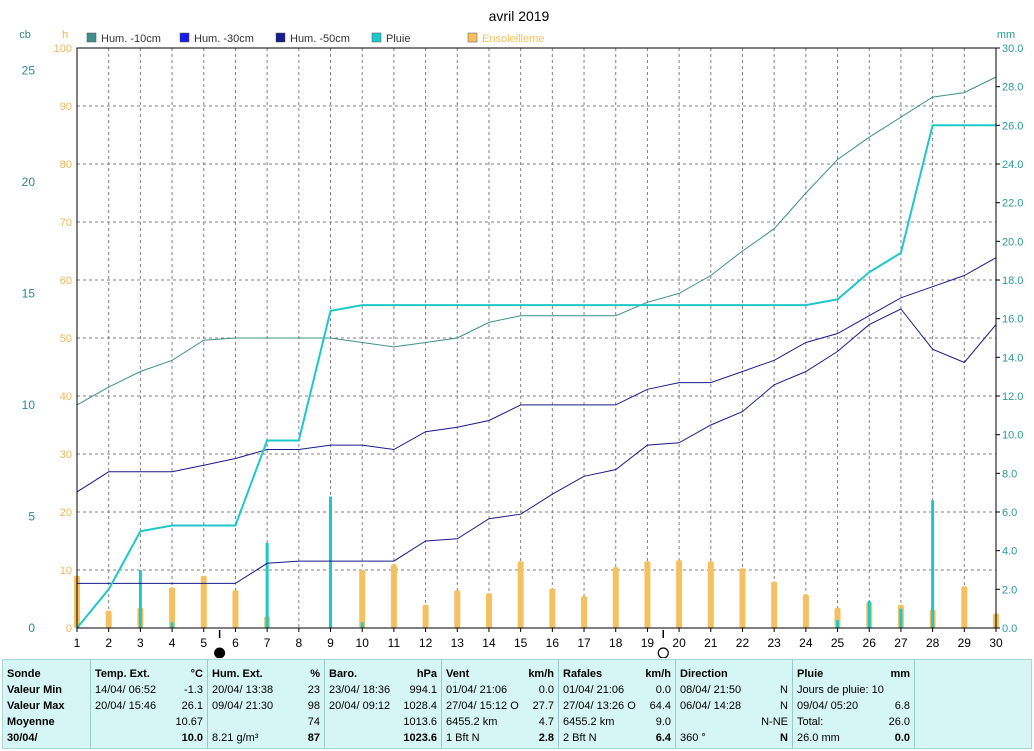 This screenshot has width=1034, height=751. I want to click on hum-title: Hum. Ext., so click(237, 674).